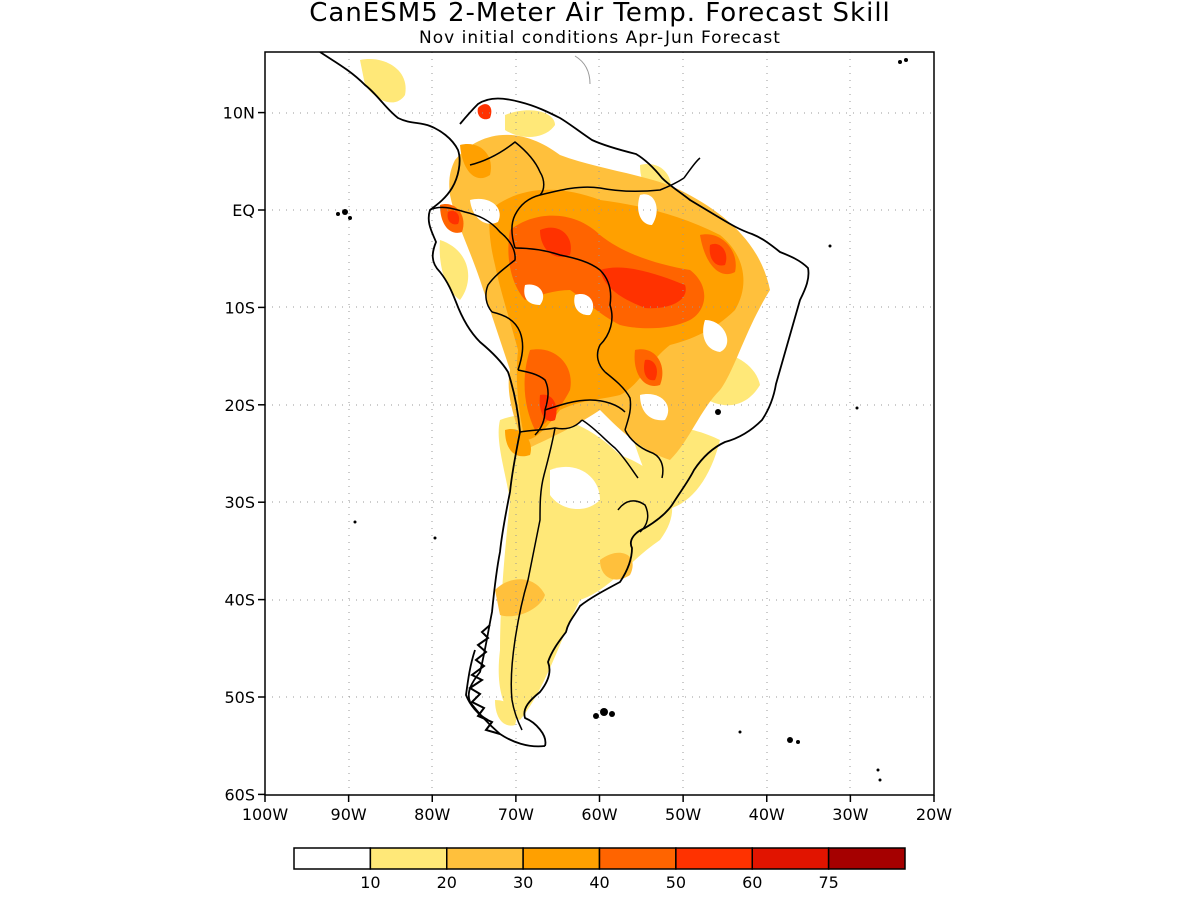 Image resolution: width=1200 pixels, height=900 pixels. What do you see at coordinates (599, 814) in the screenshot?
I see `lon-tick-label: 60W` at bounding box center [599, 814].